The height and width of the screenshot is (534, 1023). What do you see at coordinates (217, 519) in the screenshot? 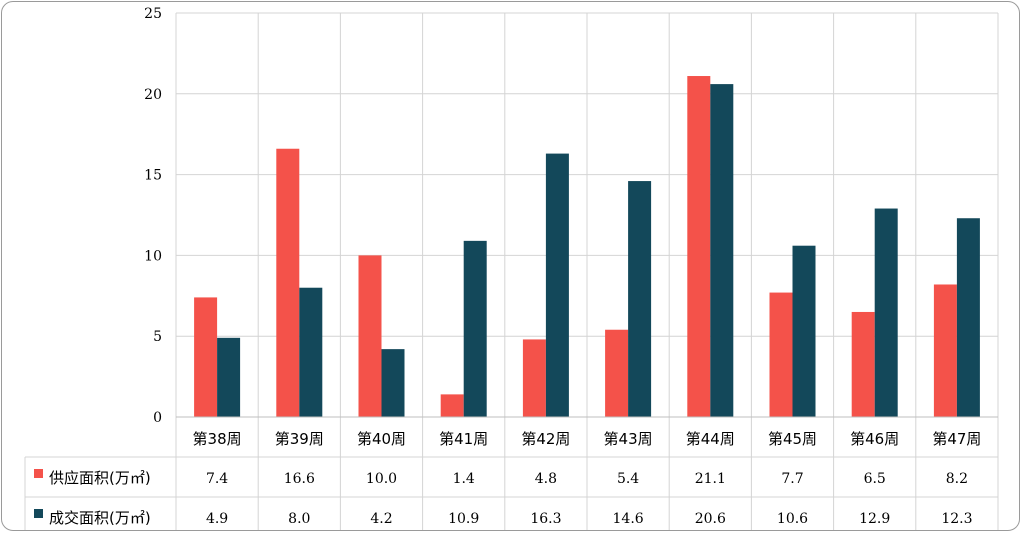
I see `table-cell: 4.9` at bounding box center [217, 519].